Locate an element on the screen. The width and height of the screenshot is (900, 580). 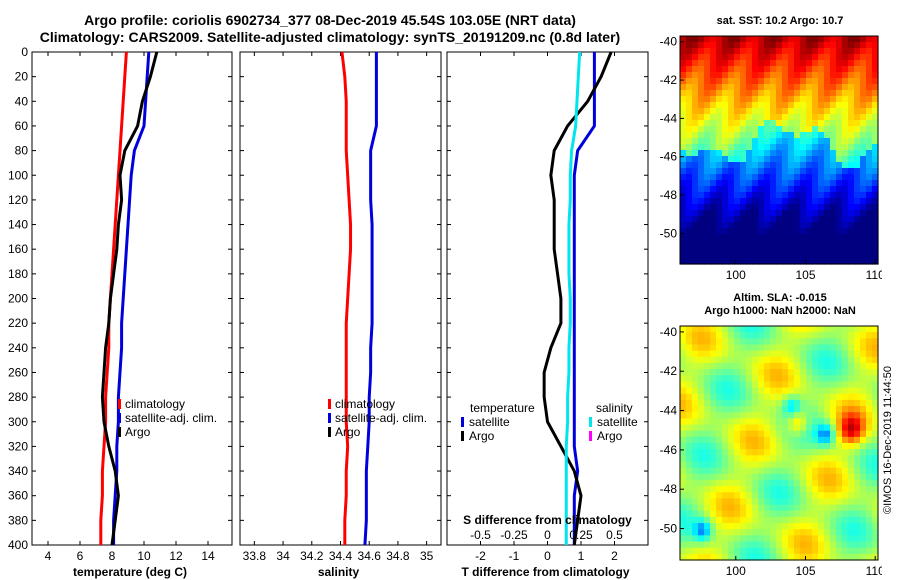
series-t-argo is located at coordinates (577, 298).